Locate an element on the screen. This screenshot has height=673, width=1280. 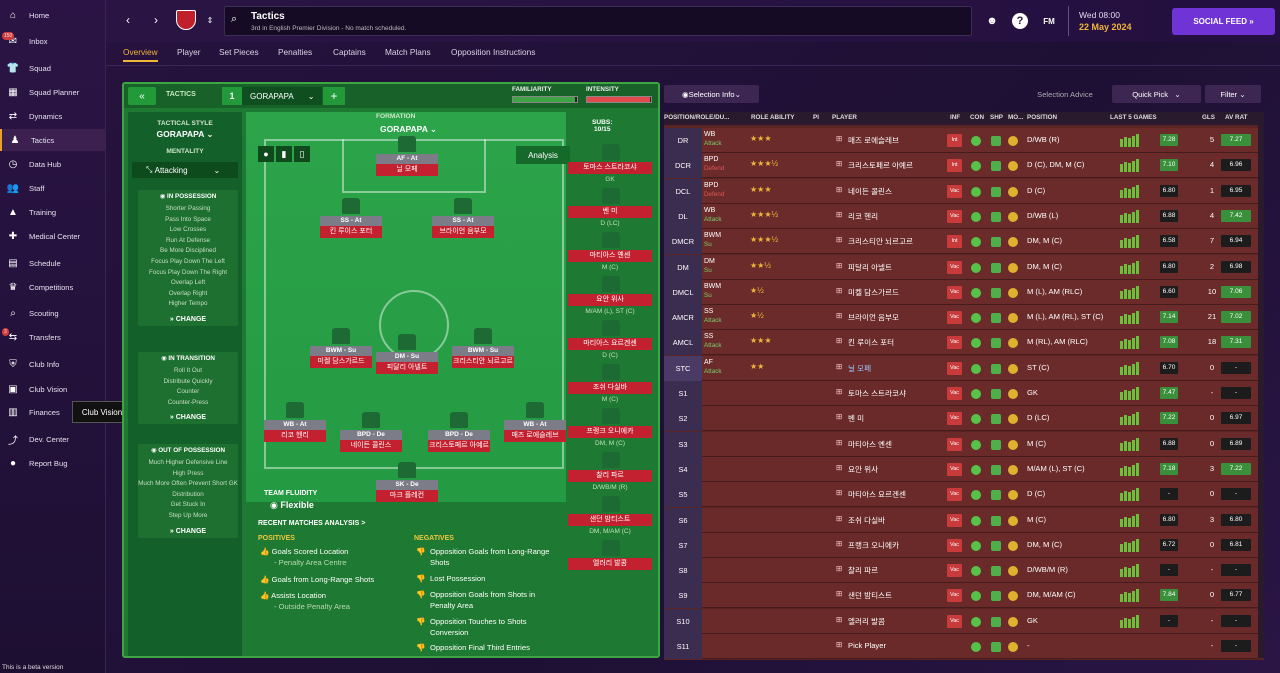
pitch-player: BPD - De 크리스토페르 아예르 is located at coordinates (459, 441).